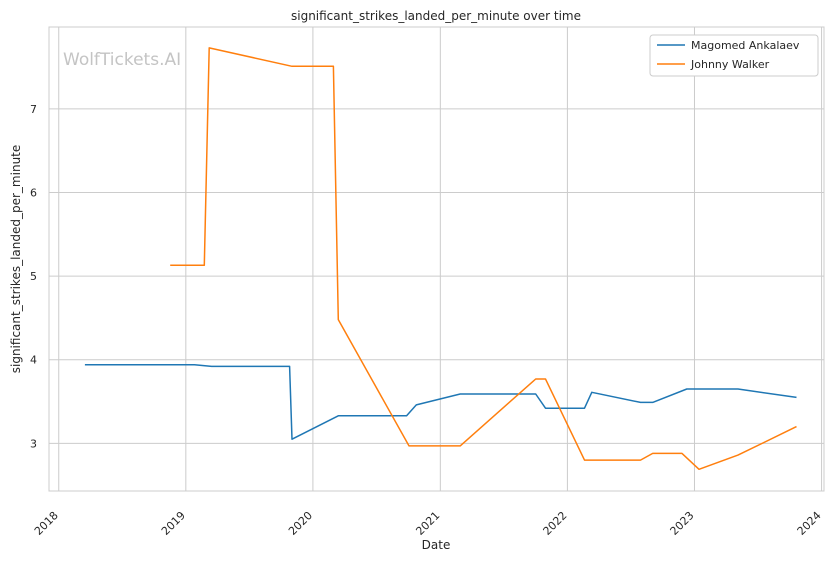 This screenshot has width=838, height=565. What do you see at coordinates (16, 259) in the screenshot?
I see `y-axis-label: significant_strikes_landed_per_minute` at bounding box center [16, 259].